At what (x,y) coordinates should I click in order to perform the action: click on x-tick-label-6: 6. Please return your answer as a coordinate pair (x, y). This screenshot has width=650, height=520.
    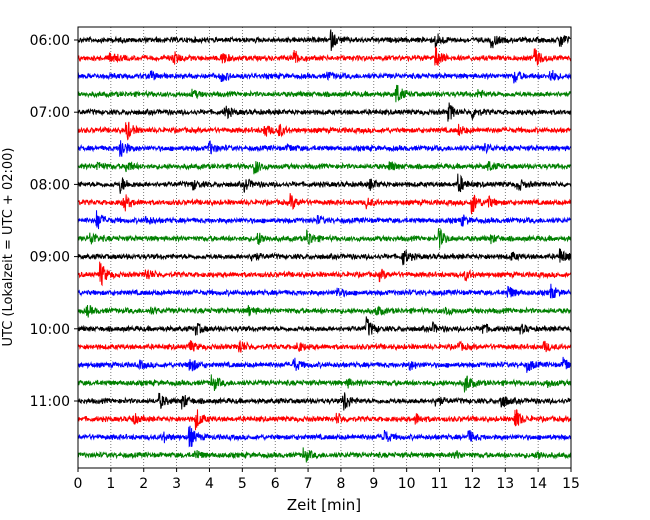
    Looking at the image, I should click on (275, 484).